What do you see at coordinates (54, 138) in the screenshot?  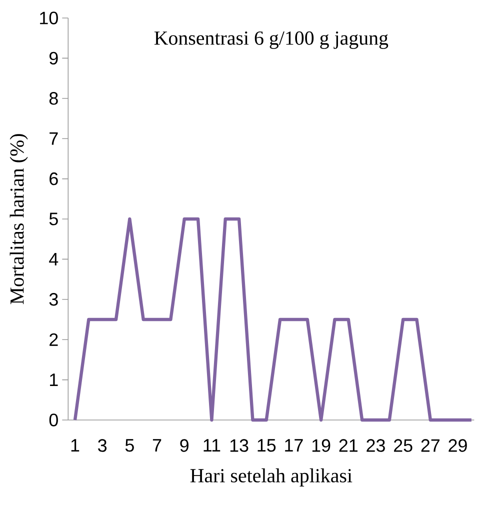 I see `y-tick-label: 7` at bounding box center [54, 138].